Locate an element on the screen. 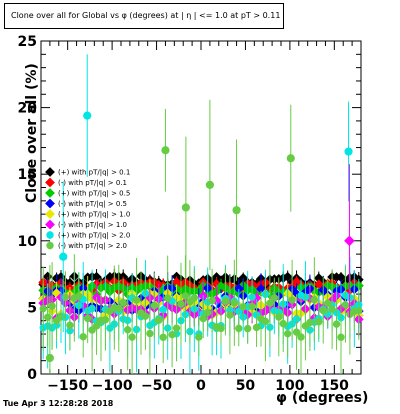  legend-label: (-) with pT/|q| > 0.5 is located at coordinates (92, 204).